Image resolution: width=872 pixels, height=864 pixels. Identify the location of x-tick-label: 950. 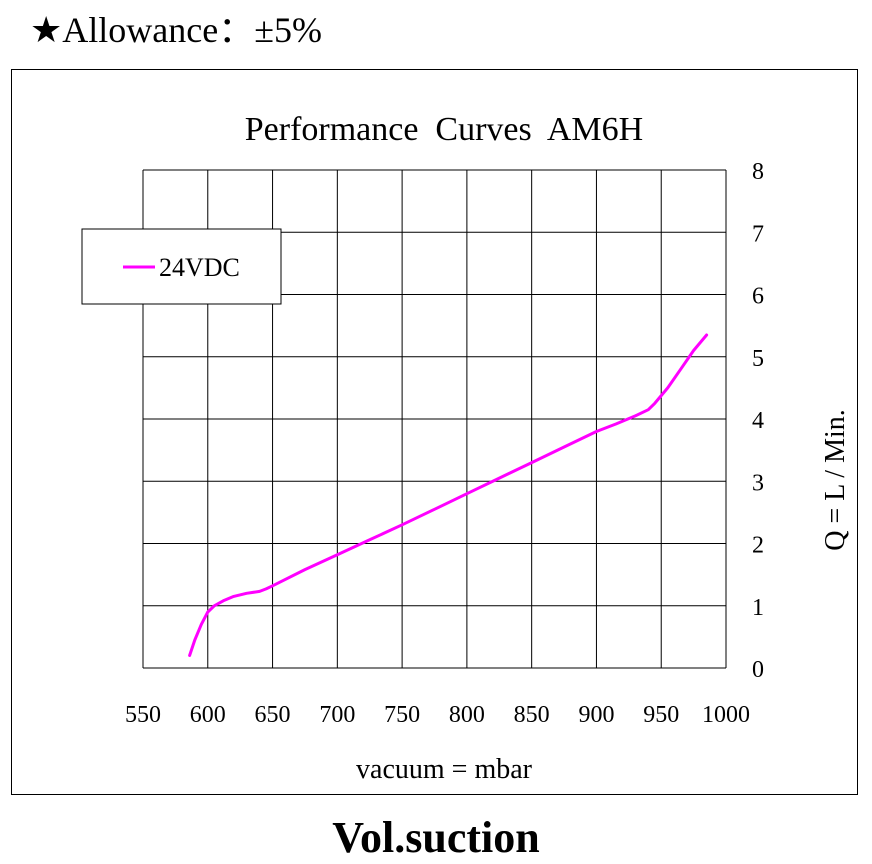
(661, 715).